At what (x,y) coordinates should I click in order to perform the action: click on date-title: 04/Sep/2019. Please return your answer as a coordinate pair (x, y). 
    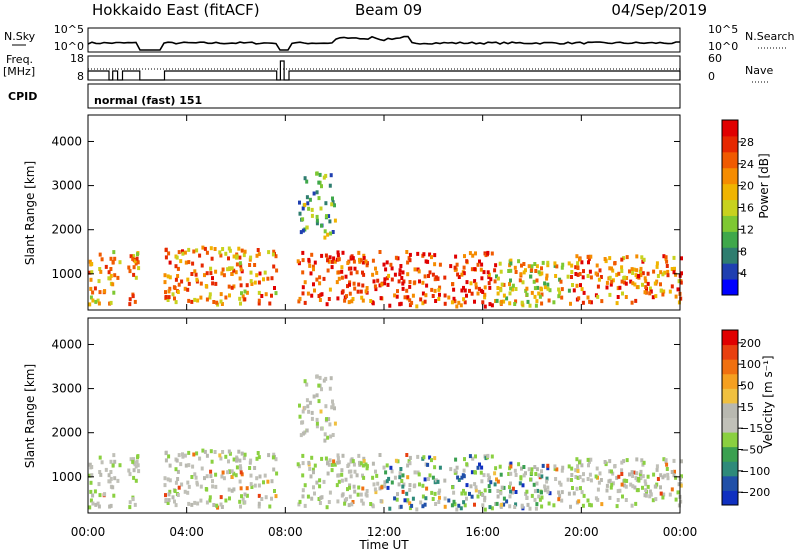
    Looking at the image, I should click on (659, 10).